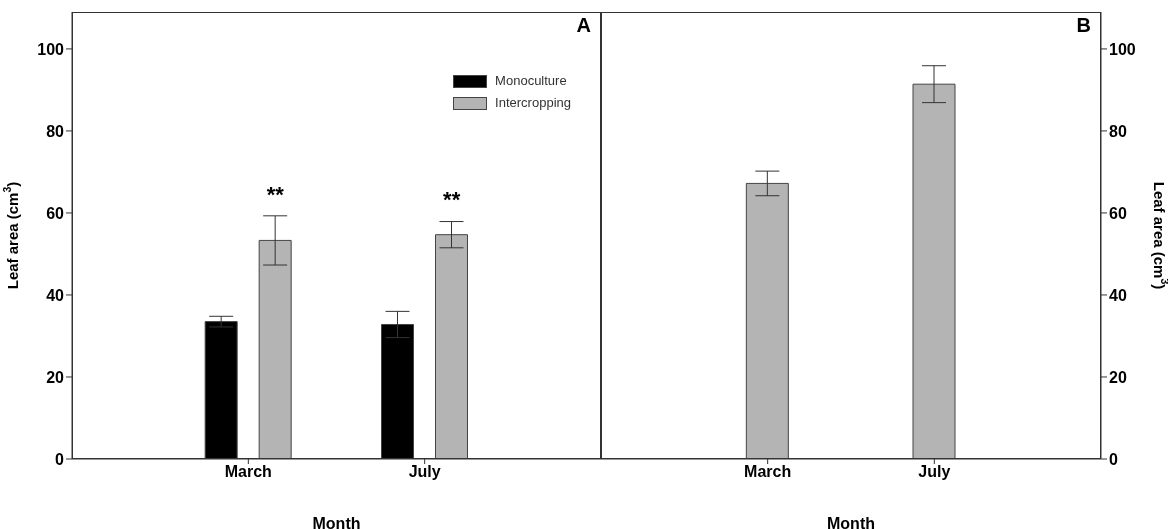 The height and width of the screenshot is (529, 1168). I want to click on y-tick-label: 60, so click(55, 213).